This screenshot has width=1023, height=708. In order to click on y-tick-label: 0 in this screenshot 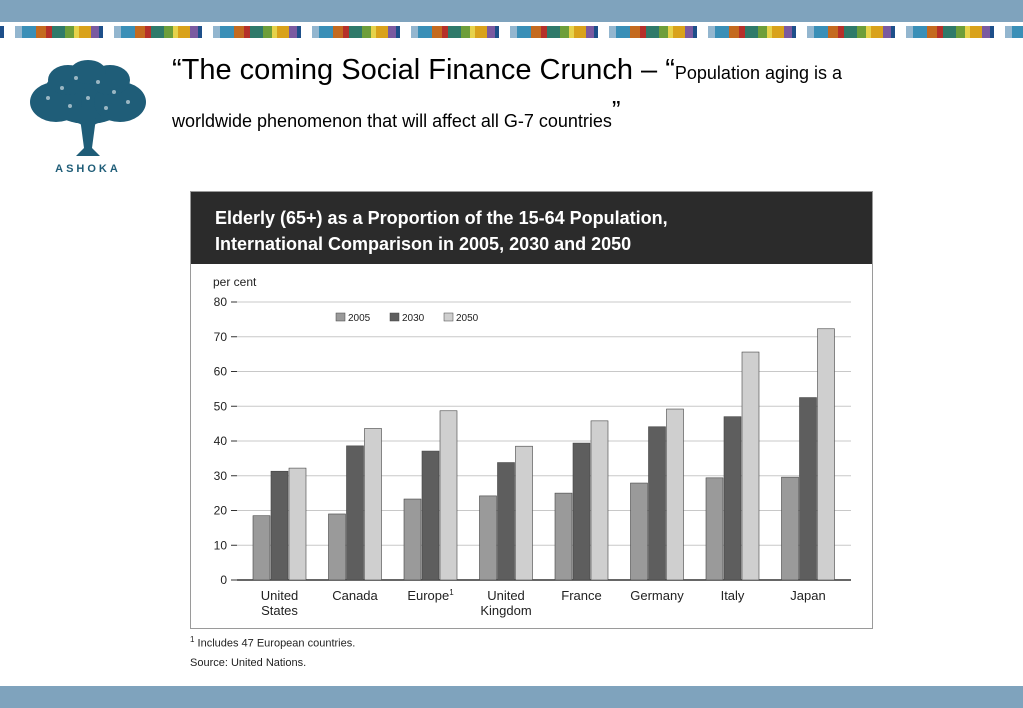, I will do `click(223, 580)`.